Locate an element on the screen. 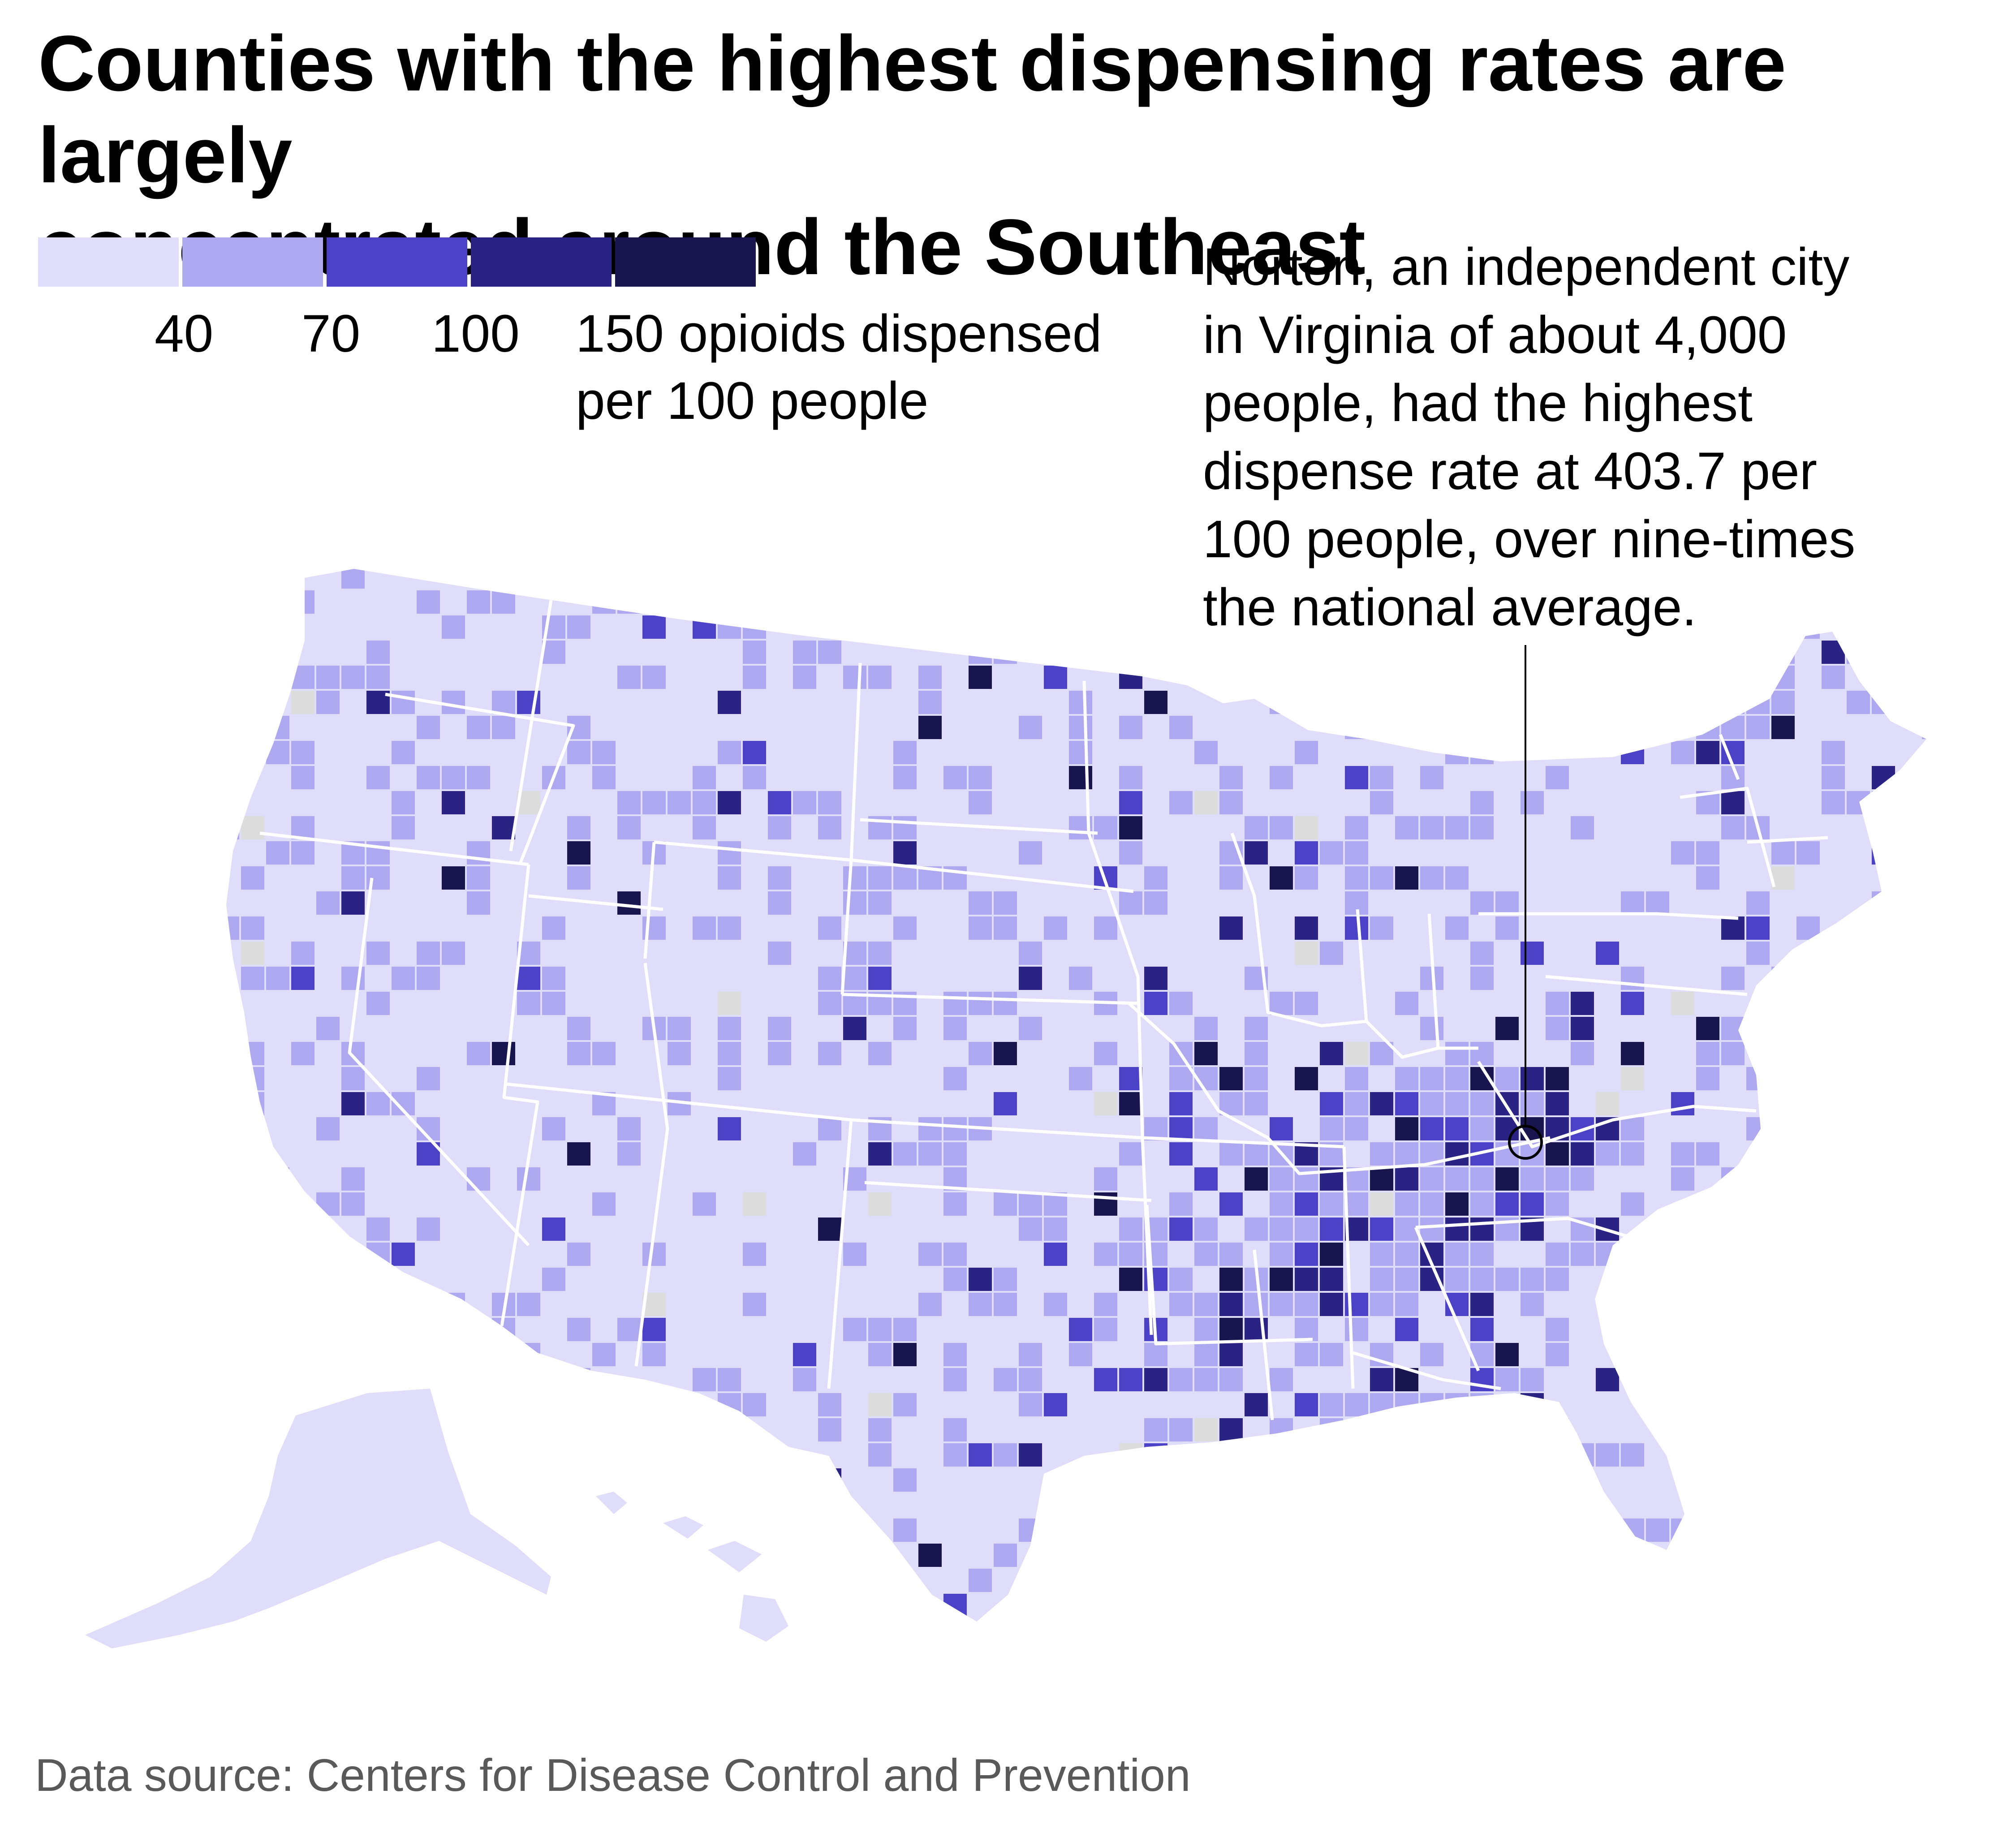 The image size is (2016, 1837). legend-threshold-40: 40 is located at coordinates (185, 334).